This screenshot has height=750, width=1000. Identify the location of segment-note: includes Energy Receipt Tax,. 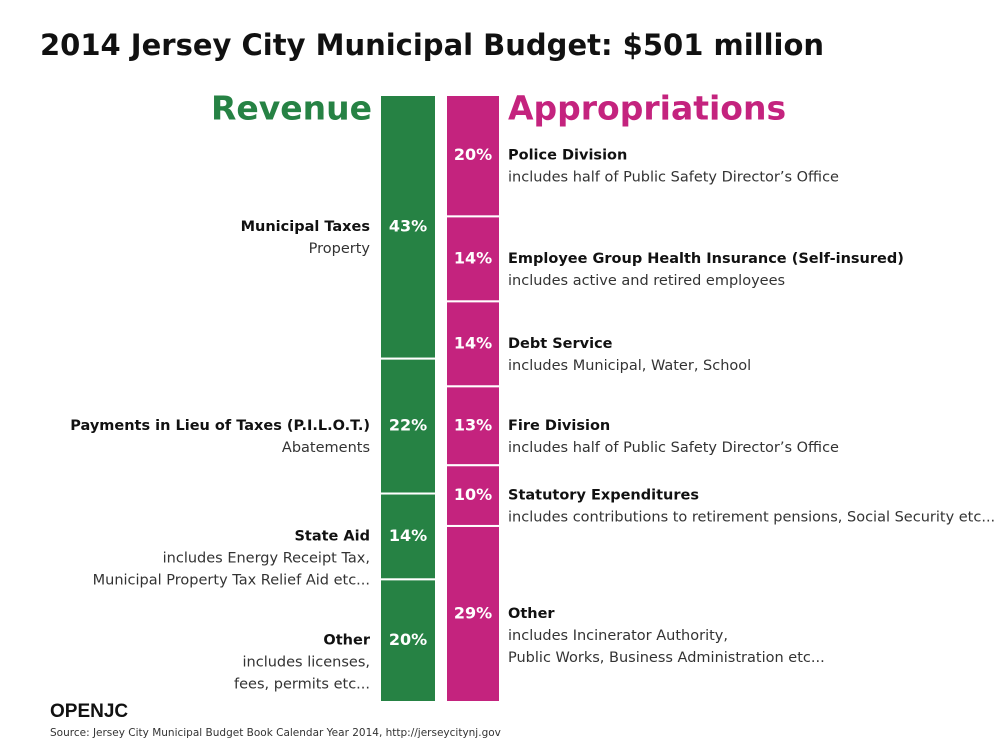
(266, 558).